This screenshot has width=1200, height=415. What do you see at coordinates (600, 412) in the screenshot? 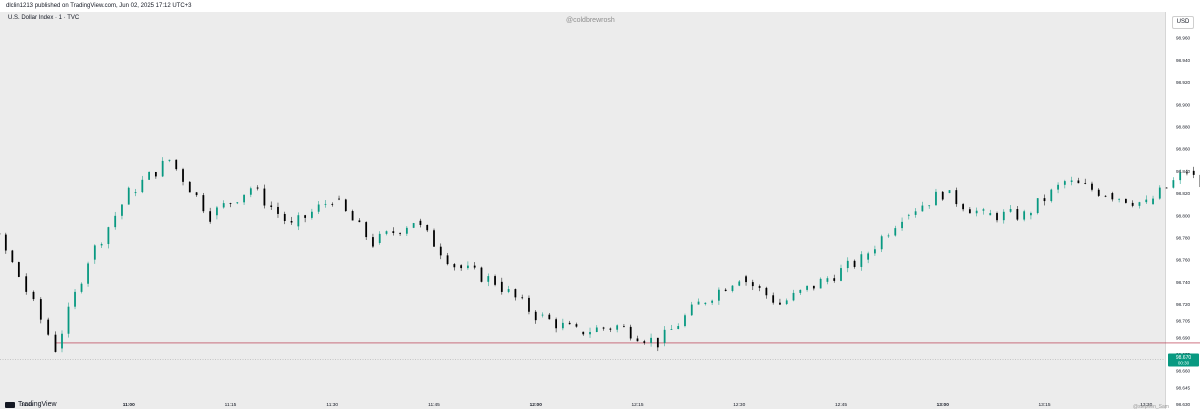
I see `footer` at bounding box center [600, 412].